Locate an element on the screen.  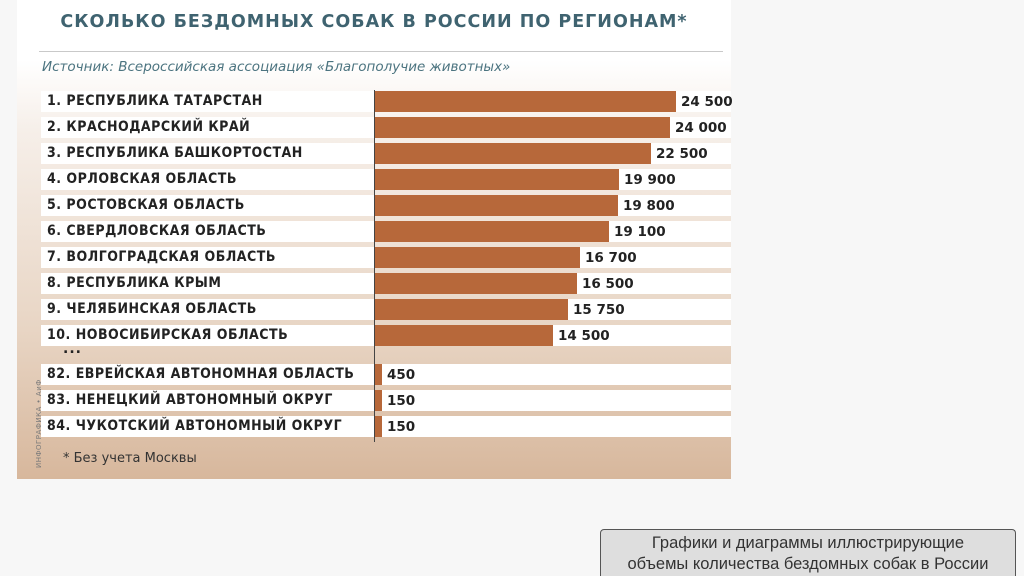
value-label: 19 900 is located at coordinates (650, 180).